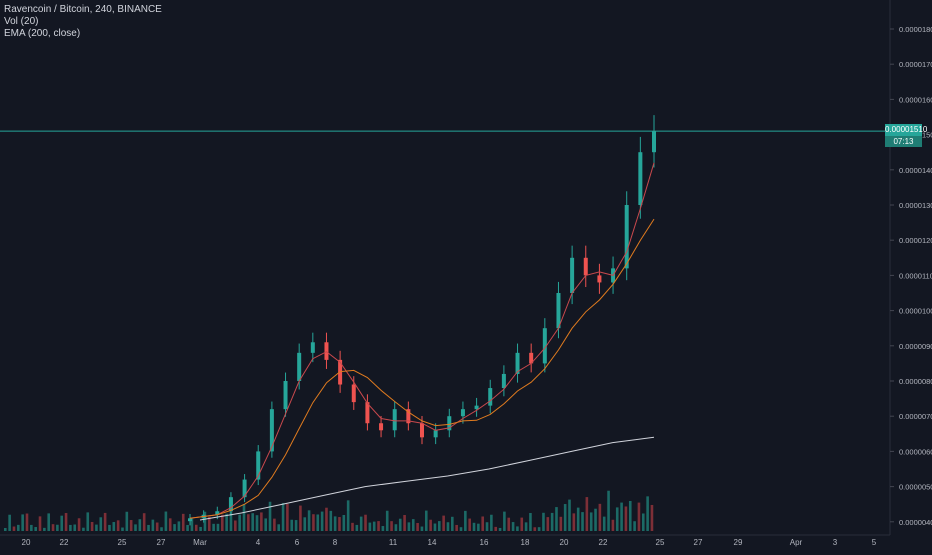 This screenshot has height=555, width=932. I want to click on last-price-tag: 0.00001510, so click(906, 130).